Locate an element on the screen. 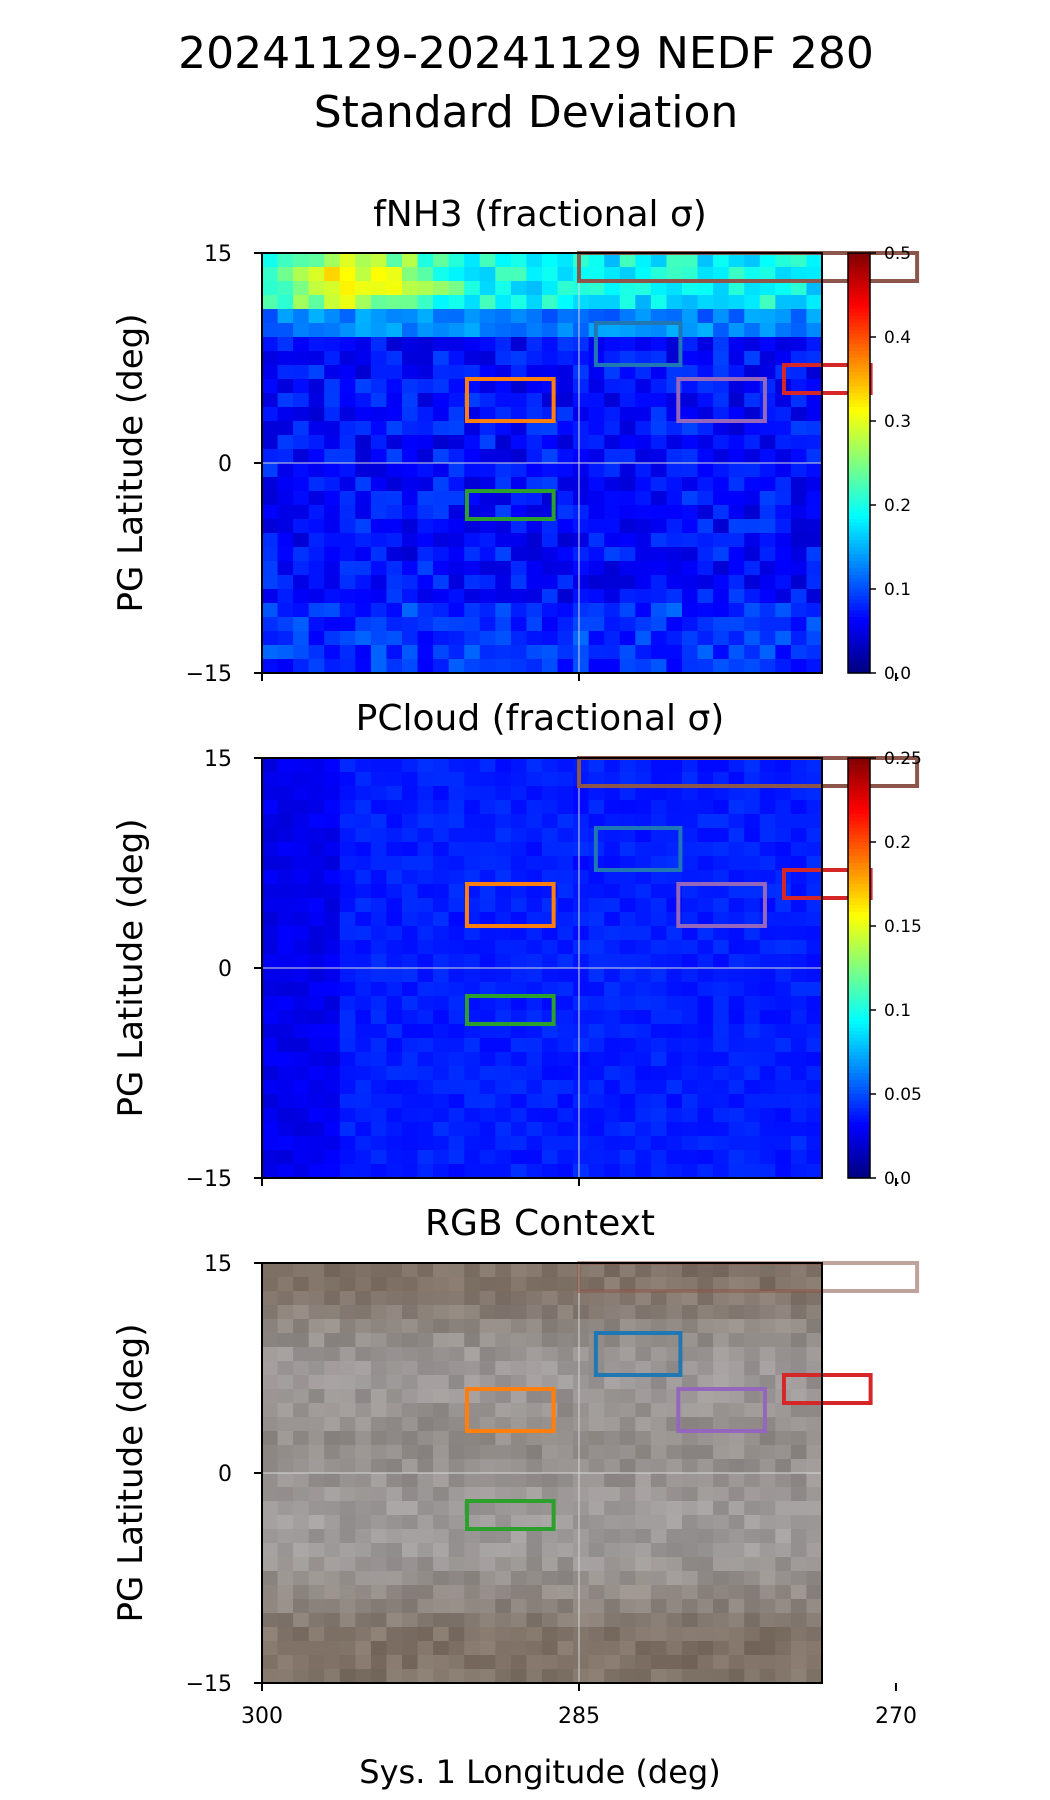  y-tick-label: −15 is located at coordinates (209, 674).